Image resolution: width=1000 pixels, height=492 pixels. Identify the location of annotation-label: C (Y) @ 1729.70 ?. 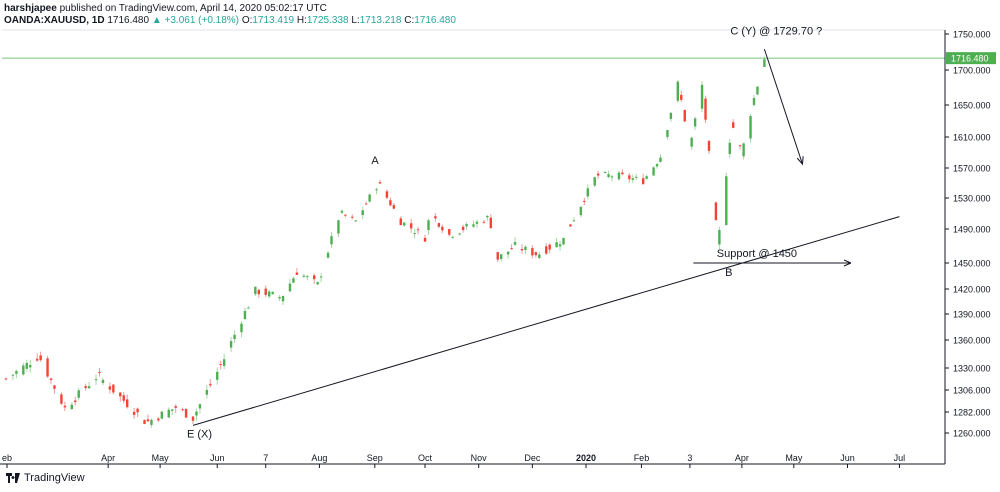
(776, 32).